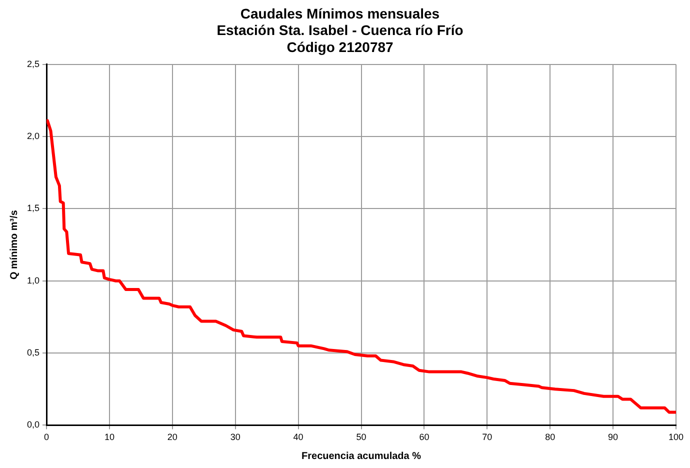 The image size is (690, 468). Describe the element at coordinates (33, 63) in the screenshot. I see `y-tick-label: 2,5` at that location.